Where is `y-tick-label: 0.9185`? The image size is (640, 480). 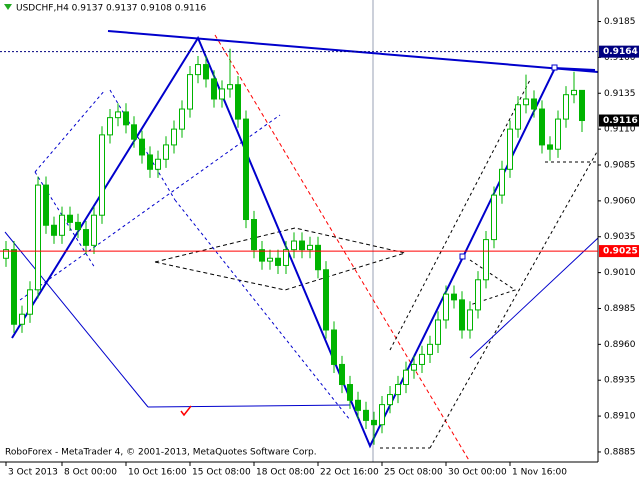 y-tick-label: 0.9185 is located at coordinates (620, 22).